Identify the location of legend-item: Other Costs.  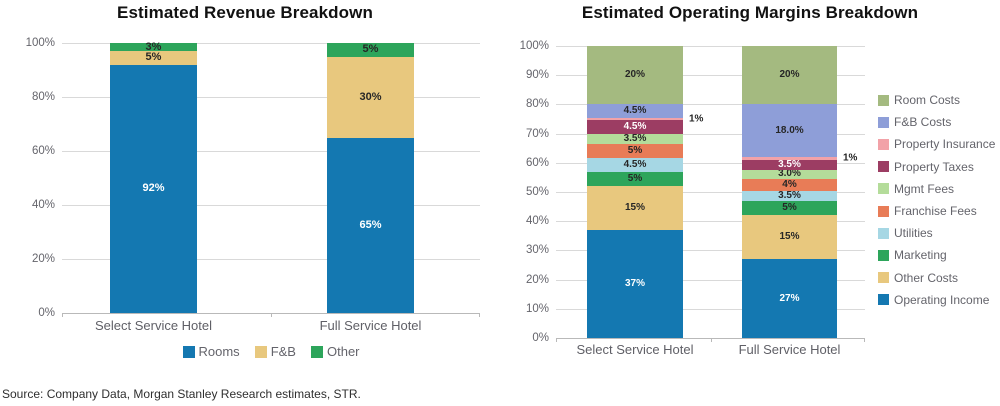
(918, 278).